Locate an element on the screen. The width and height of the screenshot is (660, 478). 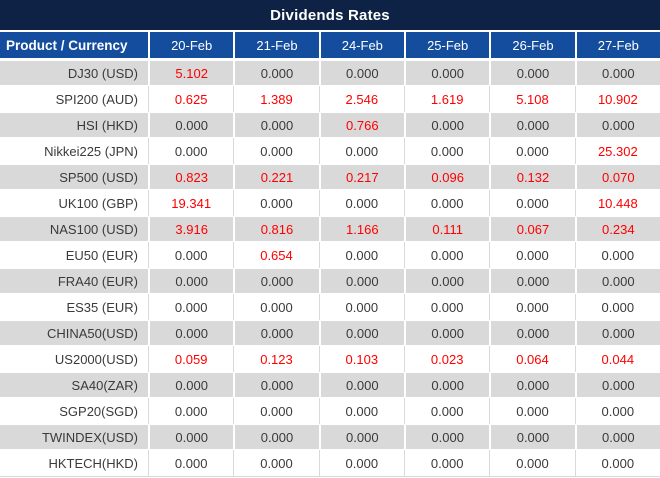
product-label: SP500 (USD) is located at coordinates (98, 177).